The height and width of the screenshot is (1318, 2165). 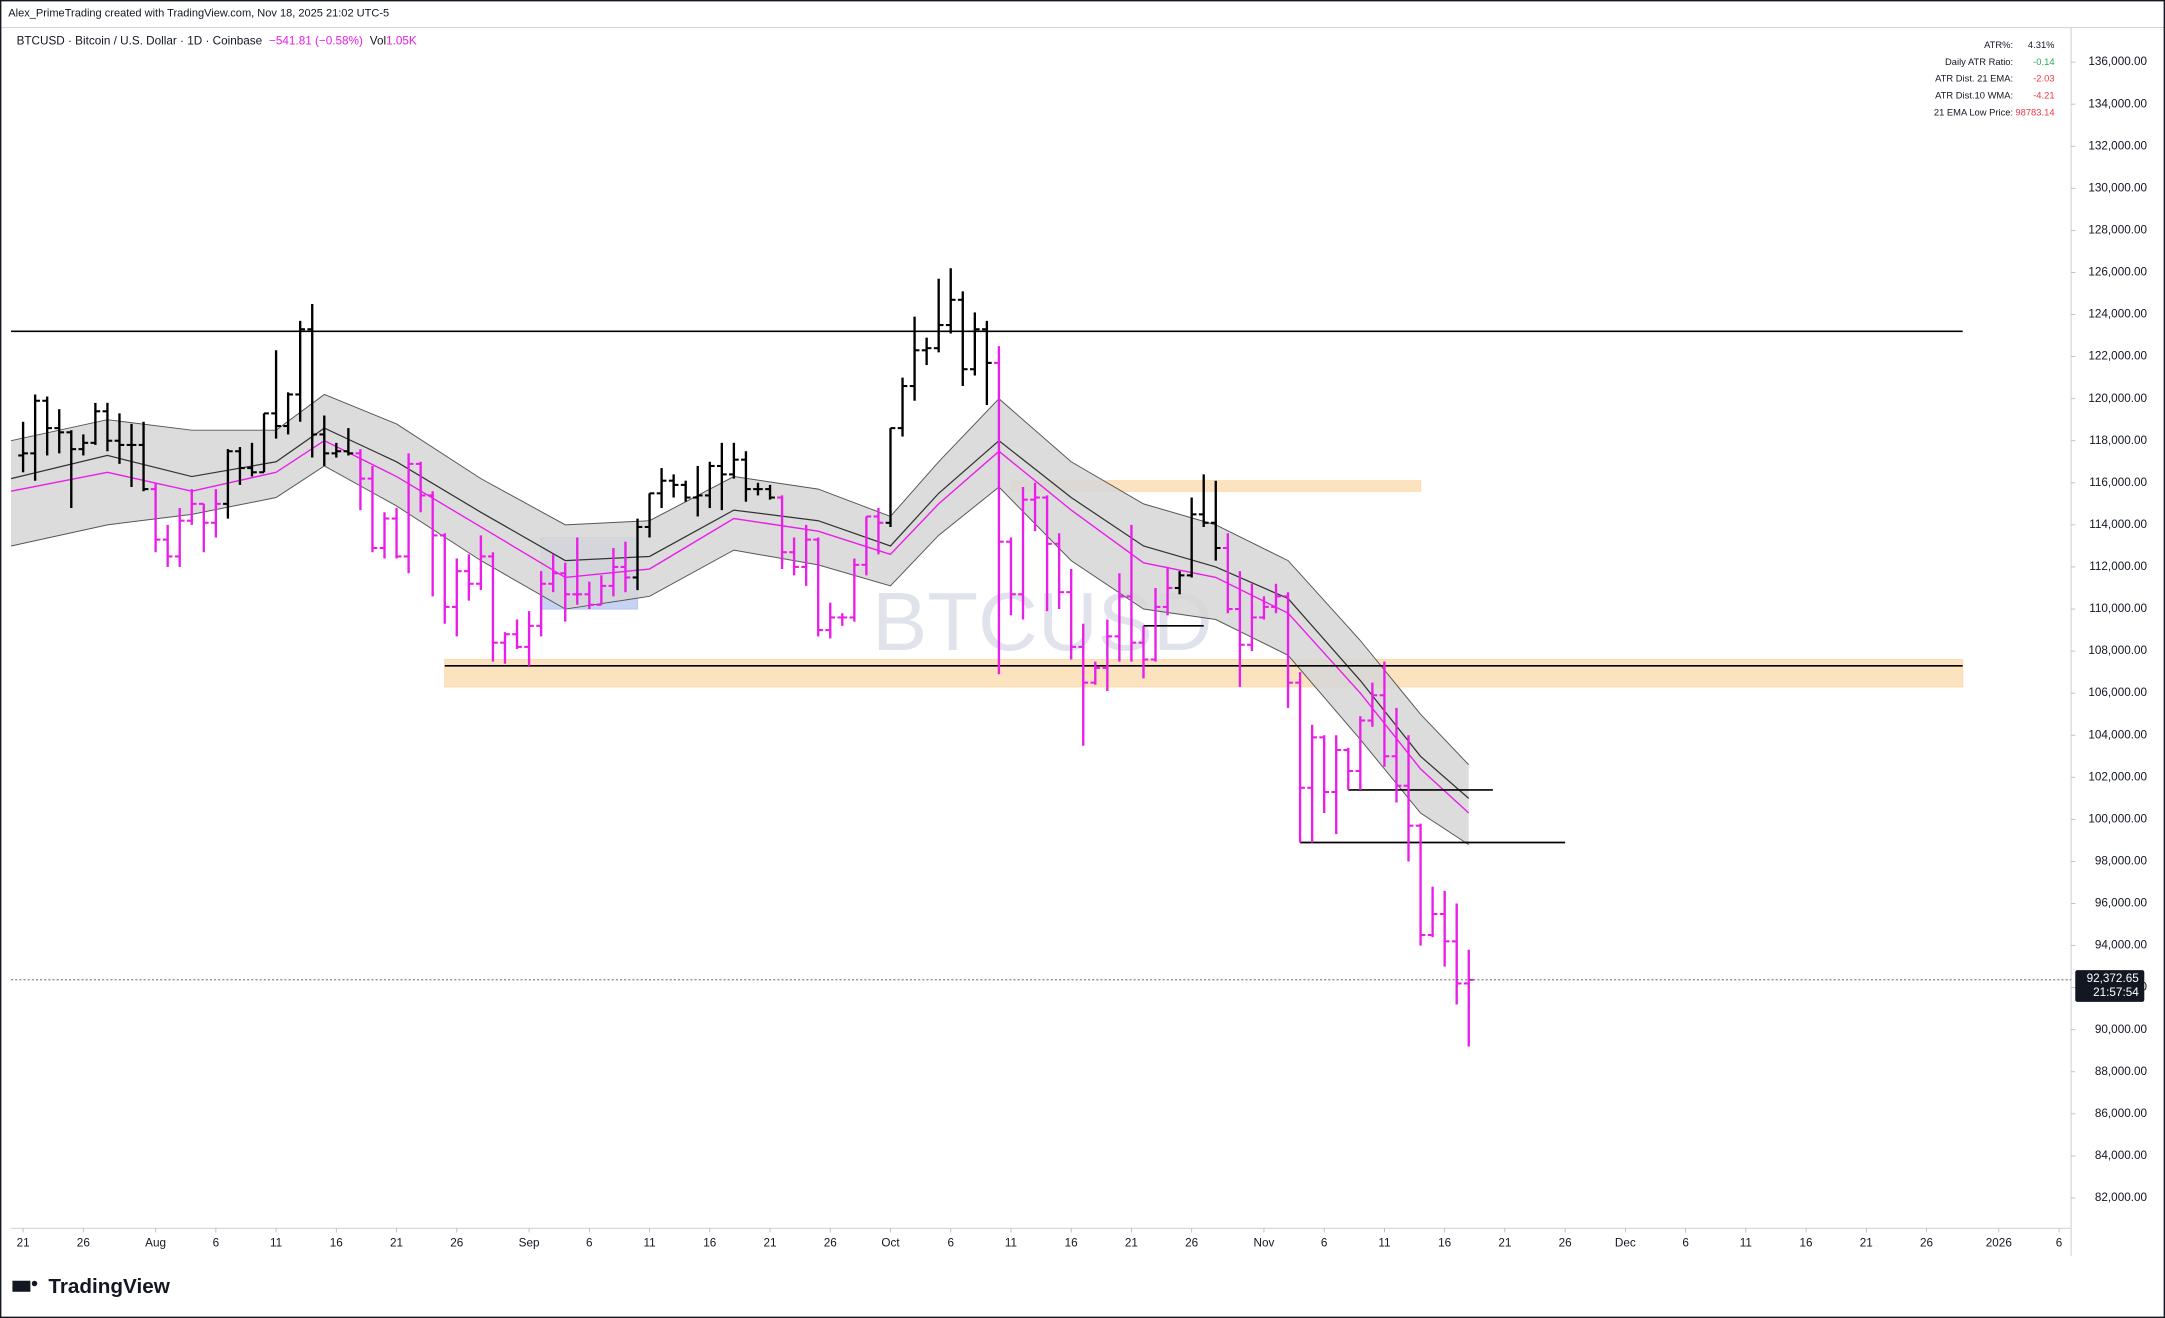 I want to click on y-tick-label: 90,000.00, so click(x=2121, y=1029).